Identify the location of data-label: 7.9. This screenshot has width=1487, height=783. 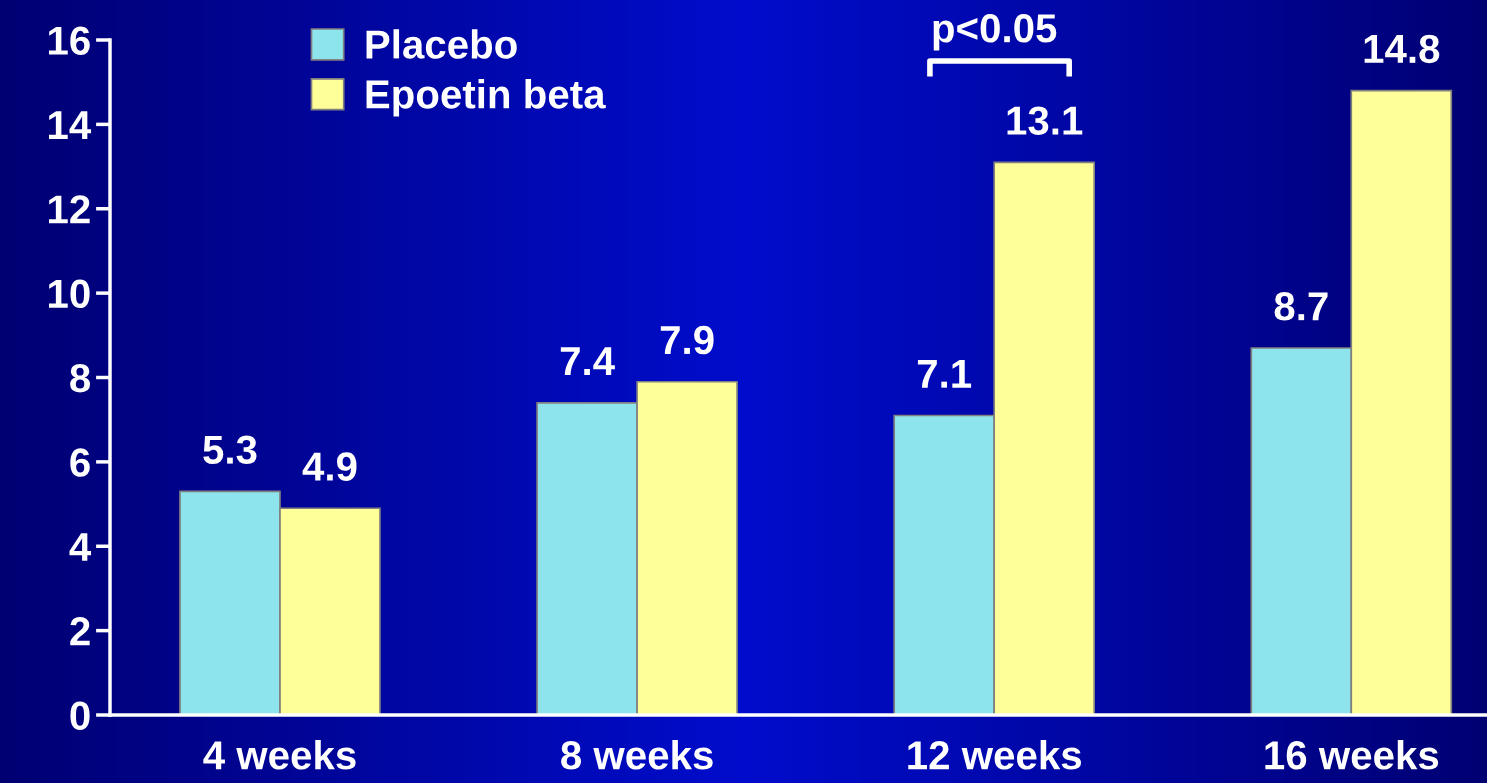
(687, 340).